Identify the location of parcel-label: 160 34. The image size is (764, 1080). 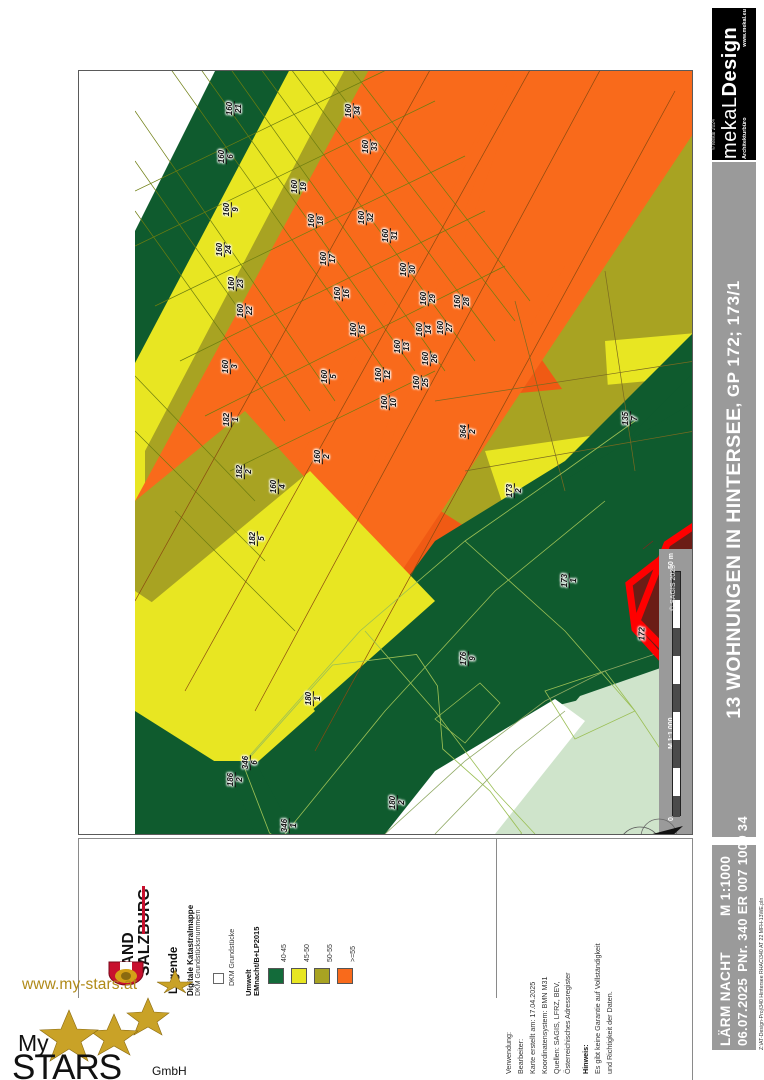
(353, 110).